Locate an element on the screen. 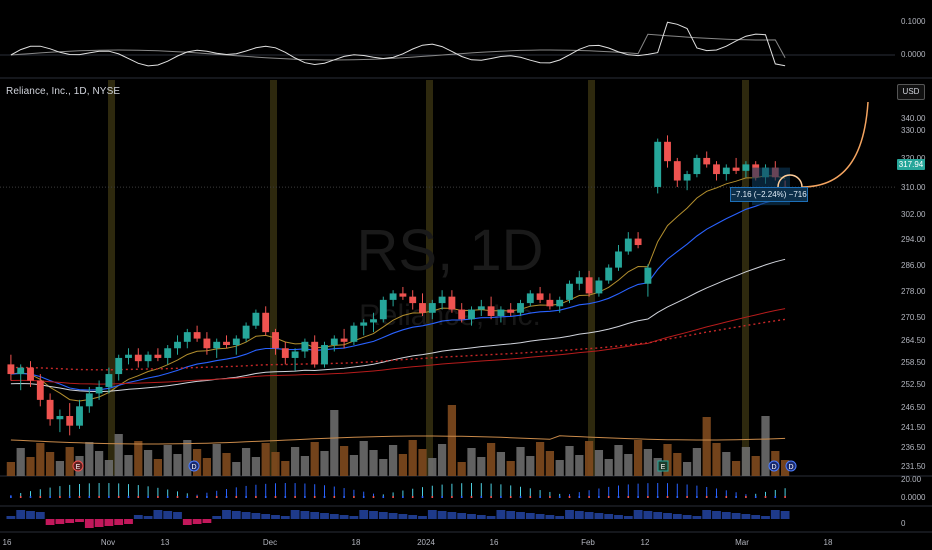 The width and height of the screenshot is (932, 550). top-pane-label: 0.0000 is located at coordinates (913, 54).